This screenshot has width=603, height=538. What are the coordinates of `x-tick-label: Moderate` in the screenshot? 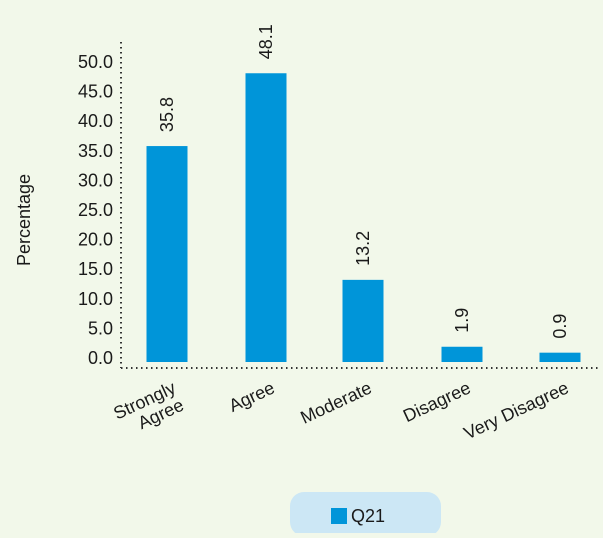 It's located at (335, 402).